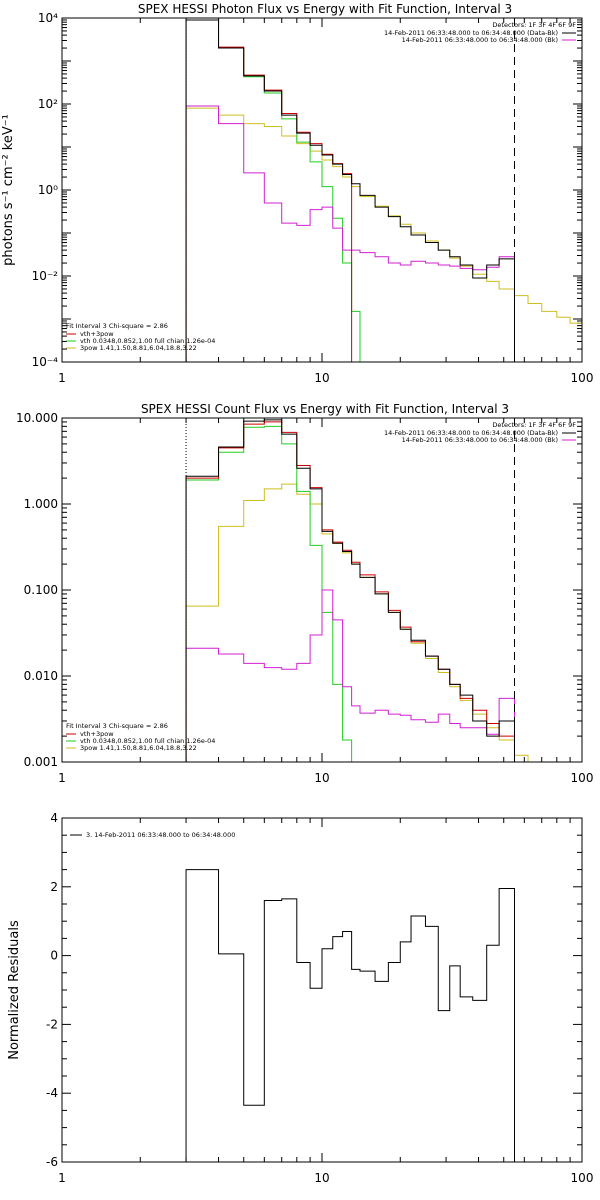  Describe the element at coordinates (41, 762) in the screenshot. I see `y-tick-label: 0.001` at that location.